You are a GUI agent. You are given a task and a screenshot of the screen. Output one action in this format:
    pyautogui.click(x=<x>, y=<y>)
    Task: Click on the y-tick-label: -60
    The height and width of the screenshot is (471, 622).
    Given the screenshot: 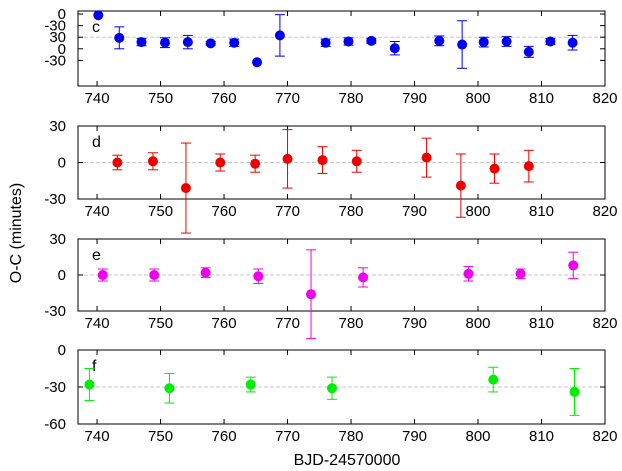 What is the action you would take?
    pyautogui.click(x=55, y=424)
    